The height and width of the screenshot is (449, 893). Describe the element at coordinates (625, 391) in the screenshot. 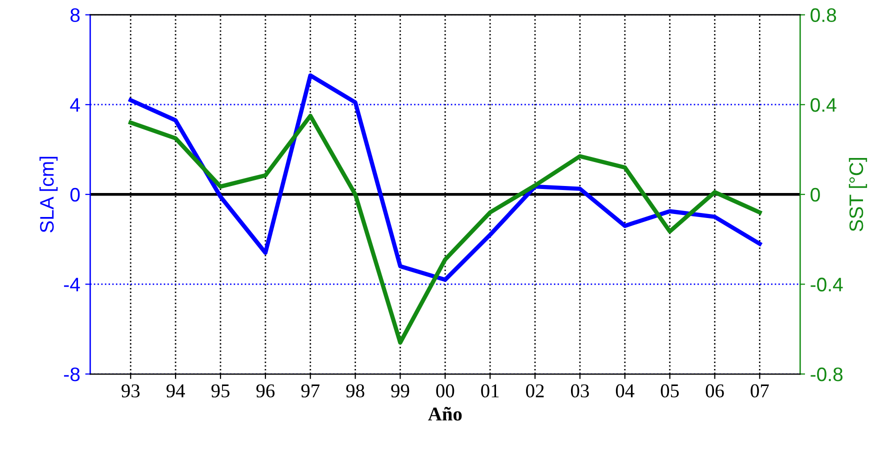

I see `x-tick-label: 04` at that location.